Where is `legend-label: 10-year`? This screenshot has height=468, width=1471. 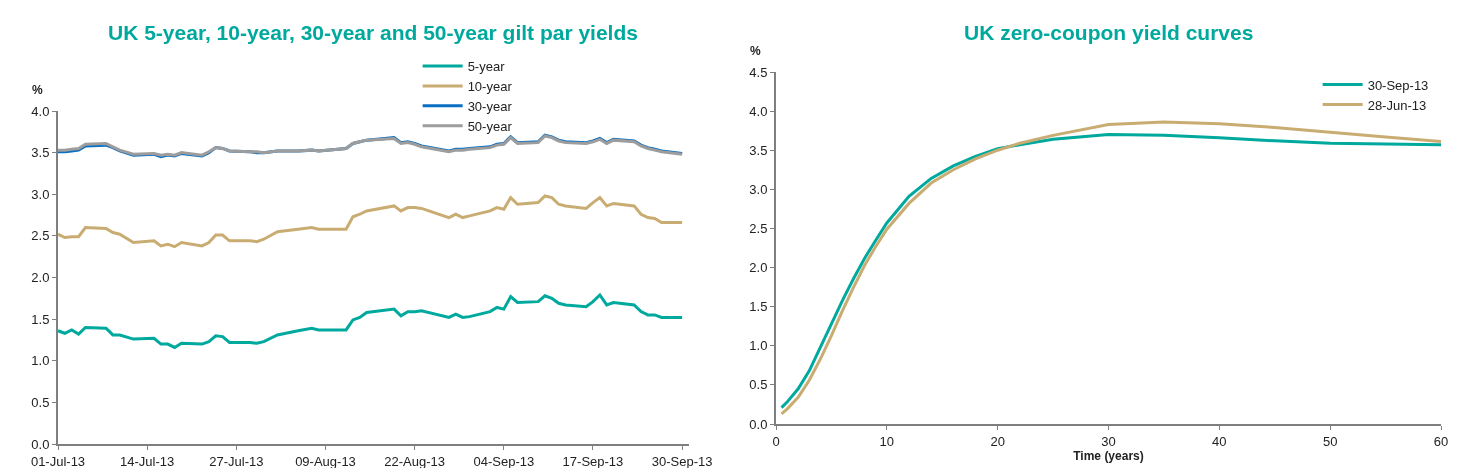
legend-label: 10-year is located at coordinates (490, 87).